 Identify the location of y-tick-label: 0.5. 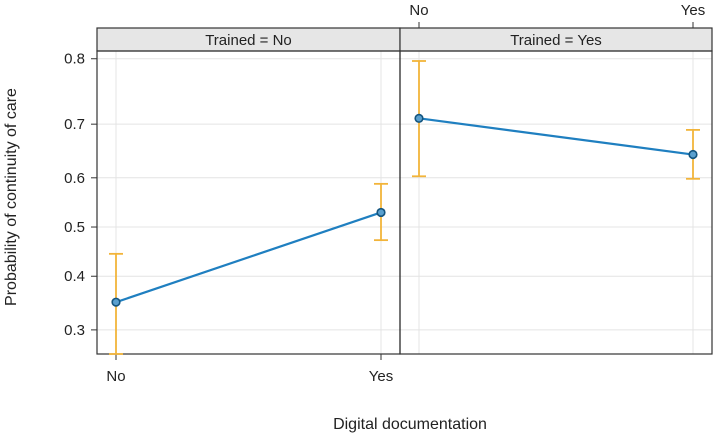
(74, 227).